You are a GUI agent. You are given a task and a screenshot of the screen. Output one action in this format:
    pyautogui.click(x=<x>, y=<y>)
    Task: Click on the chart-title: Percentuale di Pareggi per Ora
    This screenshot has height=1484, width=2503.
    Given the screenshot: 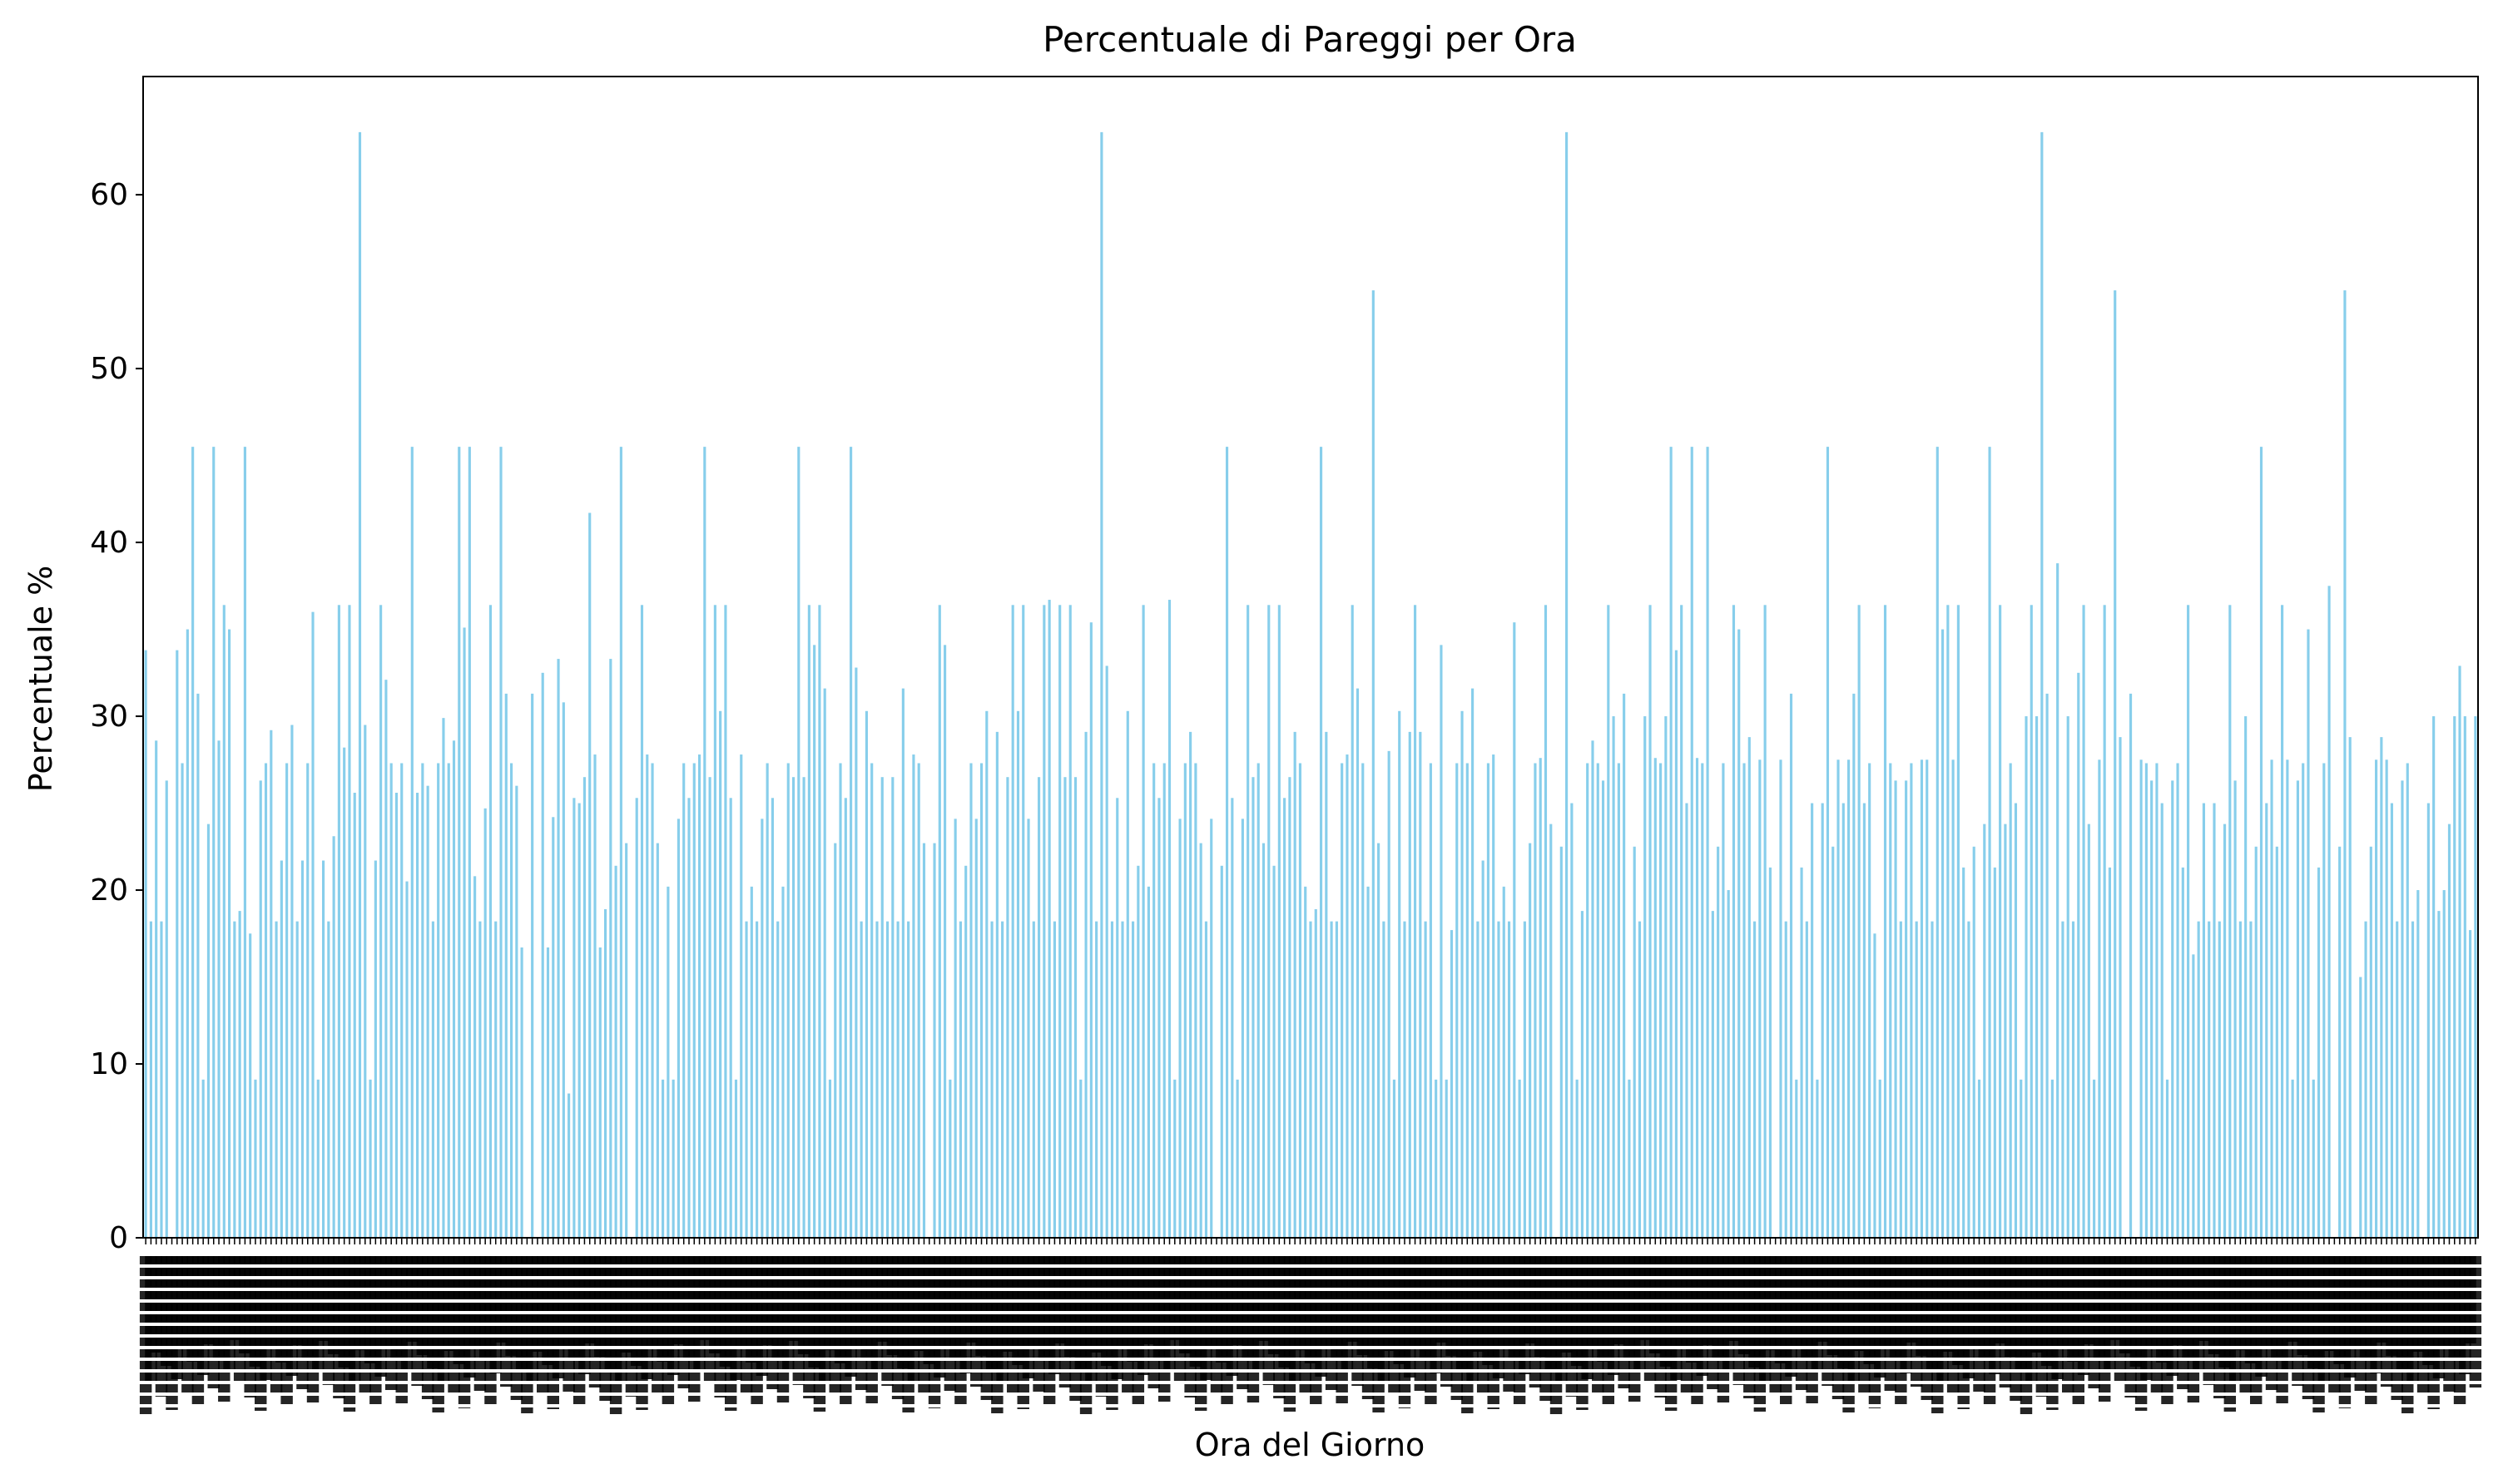 What is the action you would take?
    pyautogui.click(x=1310, y=39)
    